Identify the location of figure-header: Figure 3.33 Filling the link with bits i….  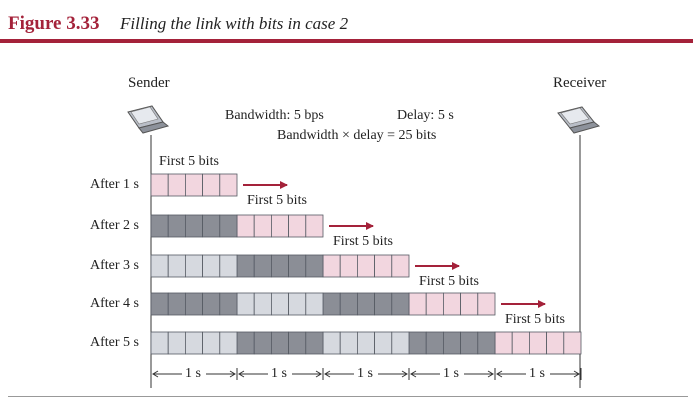
(346, 22).